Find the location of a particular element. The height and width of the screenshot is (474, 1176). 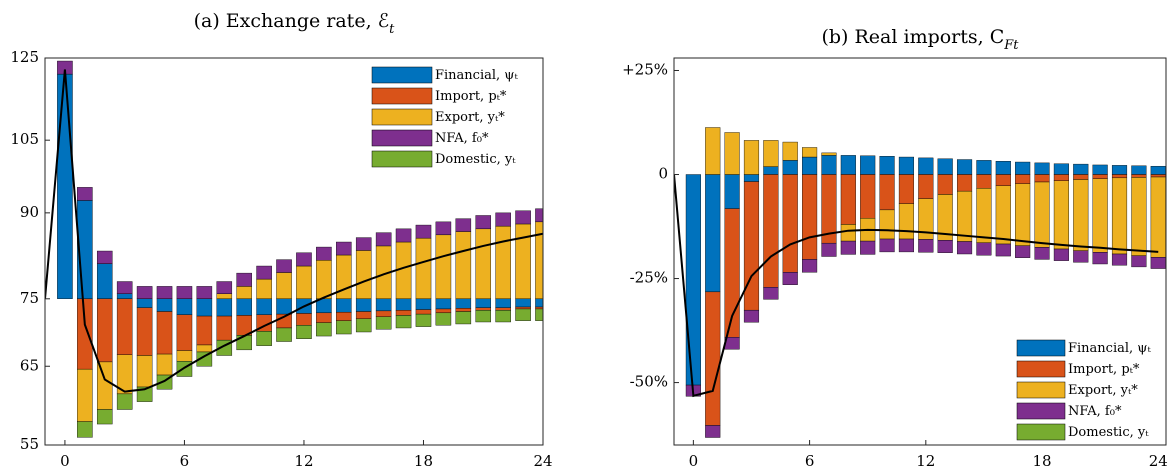

chart-title: (b) Real imports, CFt is located at coordinates (920, 39).